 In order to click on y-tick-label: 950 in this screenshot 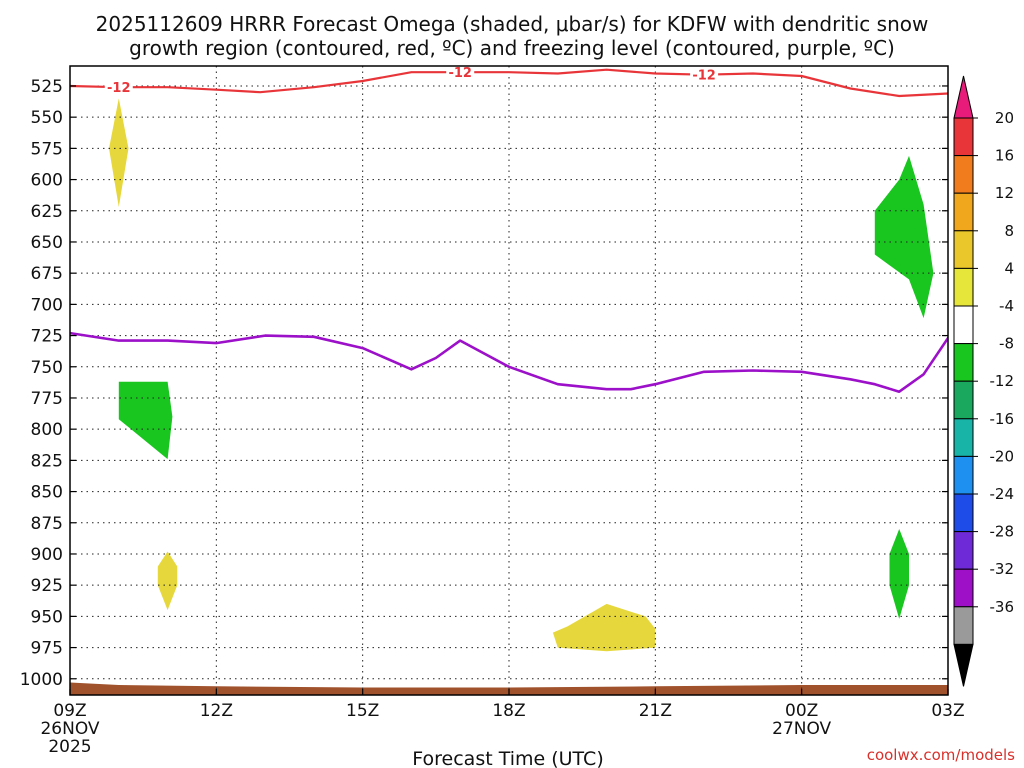, I will do `click(47, 617)`.